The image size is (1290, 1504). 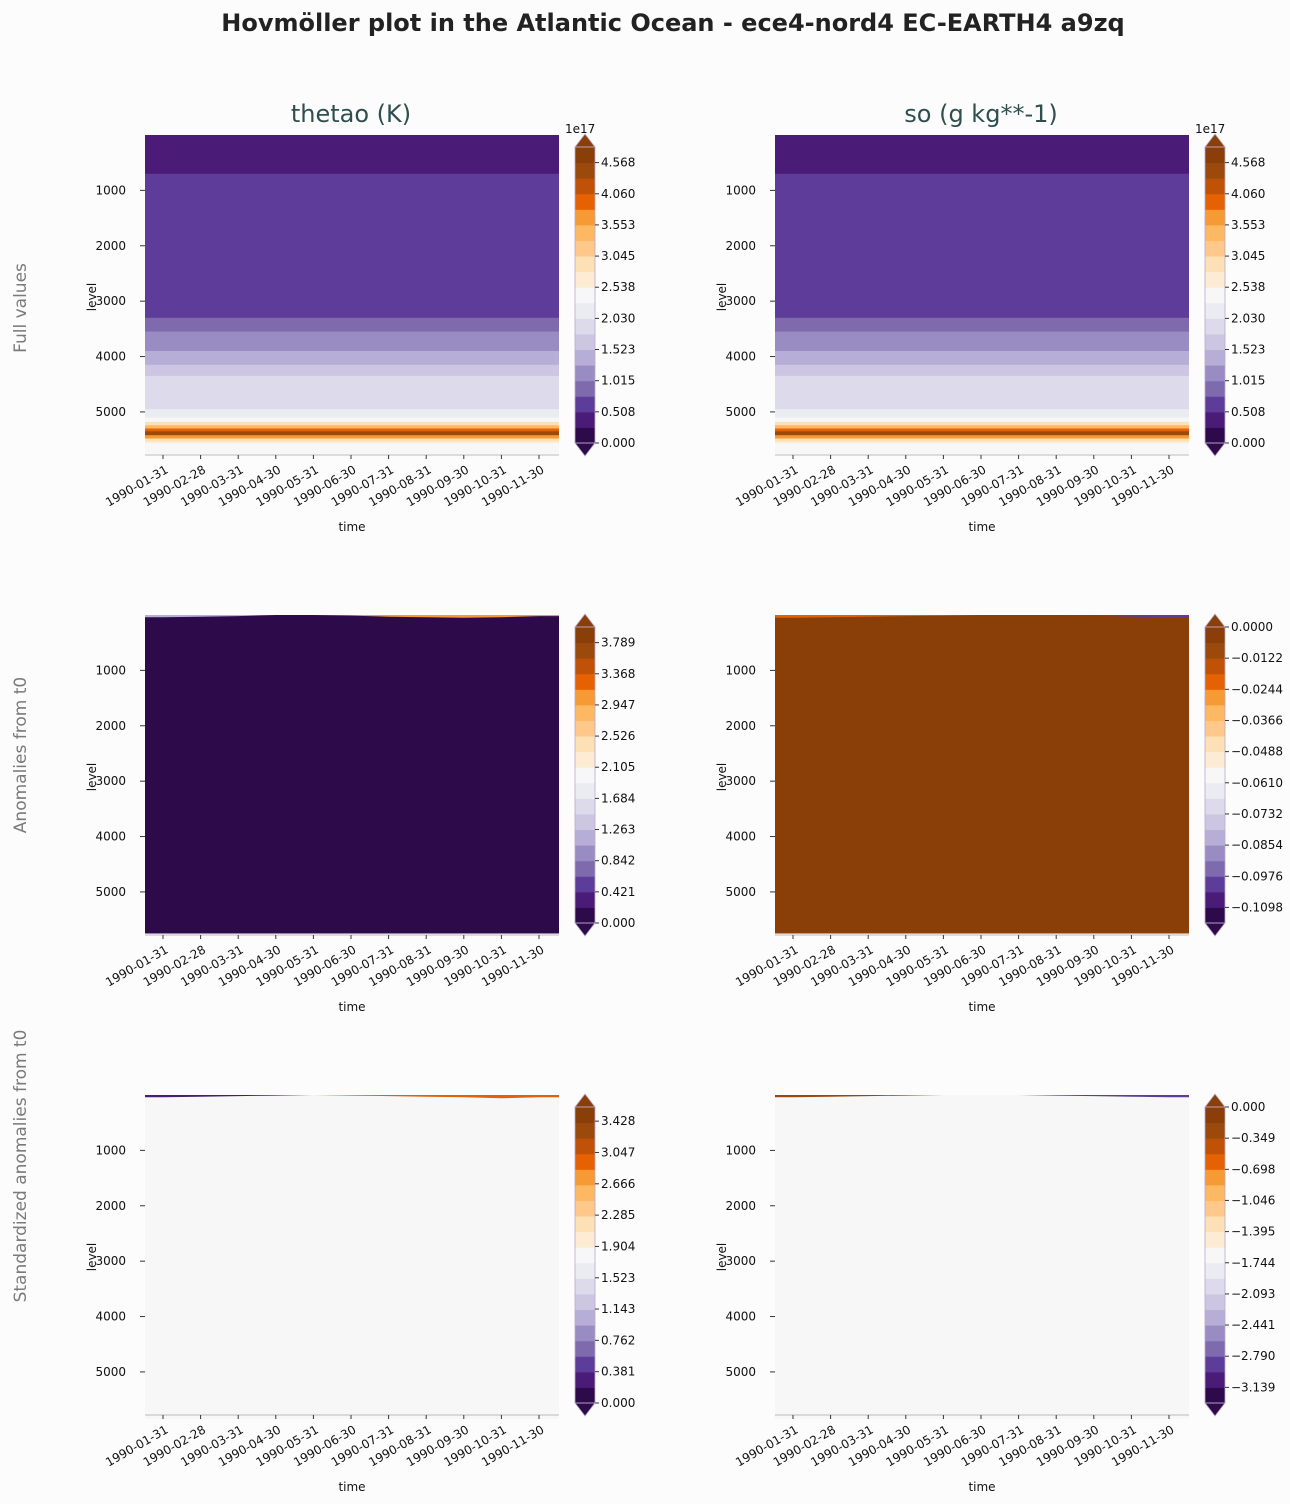 I want to click on colorbar-min-extend, so click(x=585, y=1409).